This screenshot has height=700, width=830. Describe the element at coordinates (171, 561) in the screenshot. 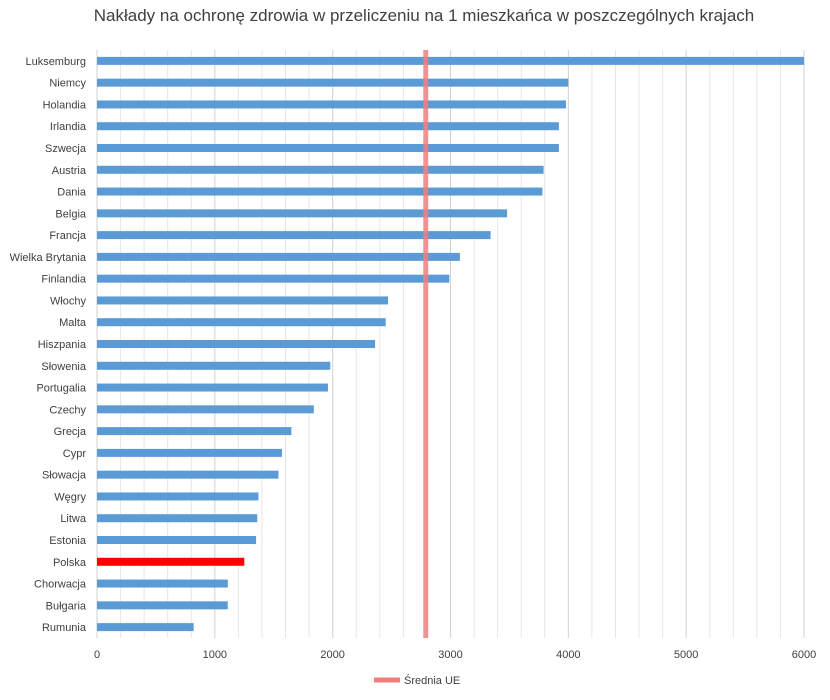

I see `bar-polska` at that location.